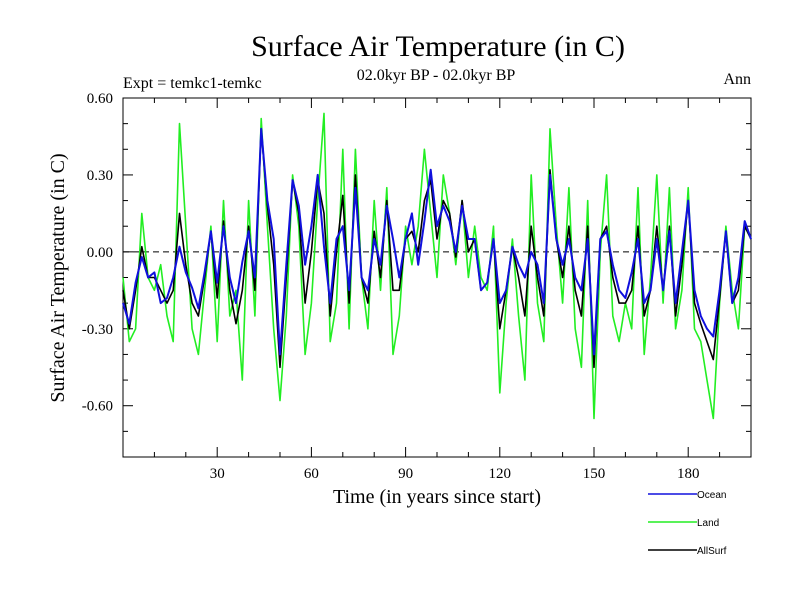 The height and width of the screenshot is (600, 800). I want to click on legend-label-land: Land, so click(708, 523).